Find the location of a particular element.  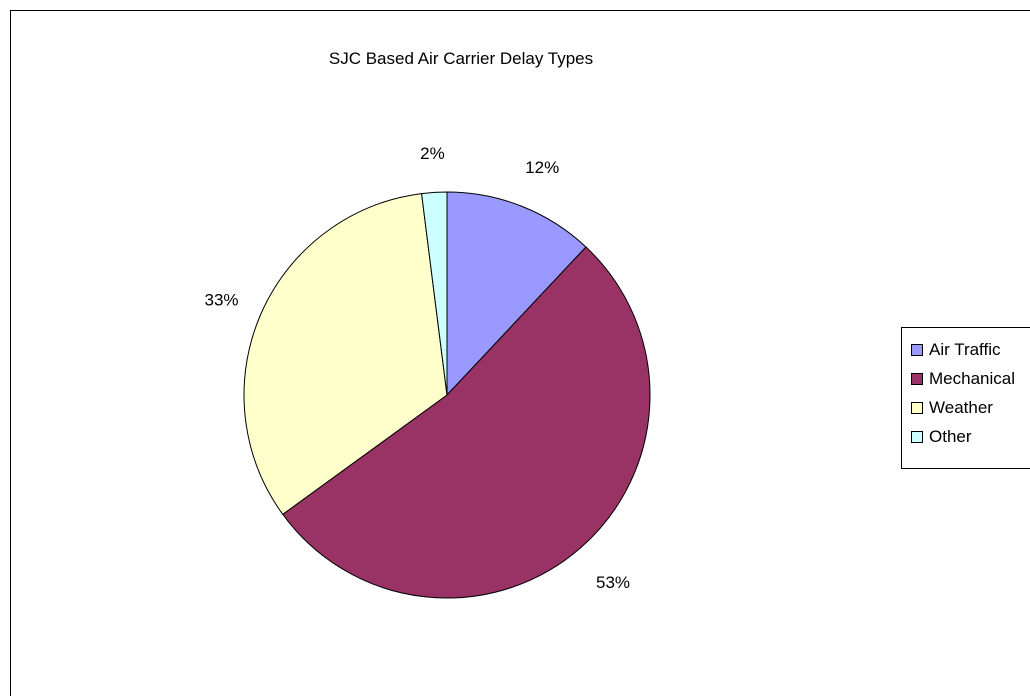

legend-swatch-mechanical is located at coordinates (917, 378).